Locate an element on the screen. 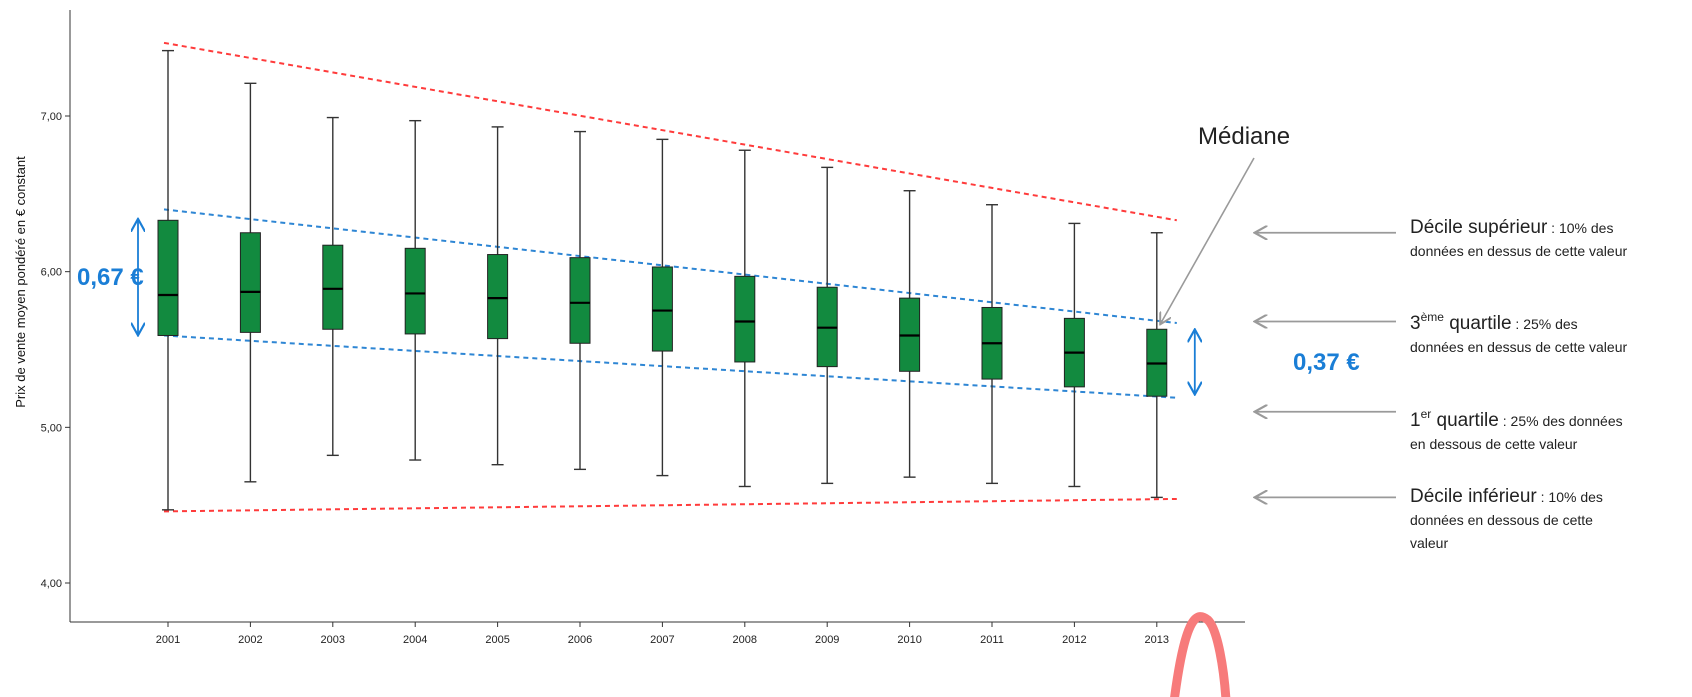 The width and height of the screenshot is (1692, 697). box-2010 is located at coordinates (910, 334).